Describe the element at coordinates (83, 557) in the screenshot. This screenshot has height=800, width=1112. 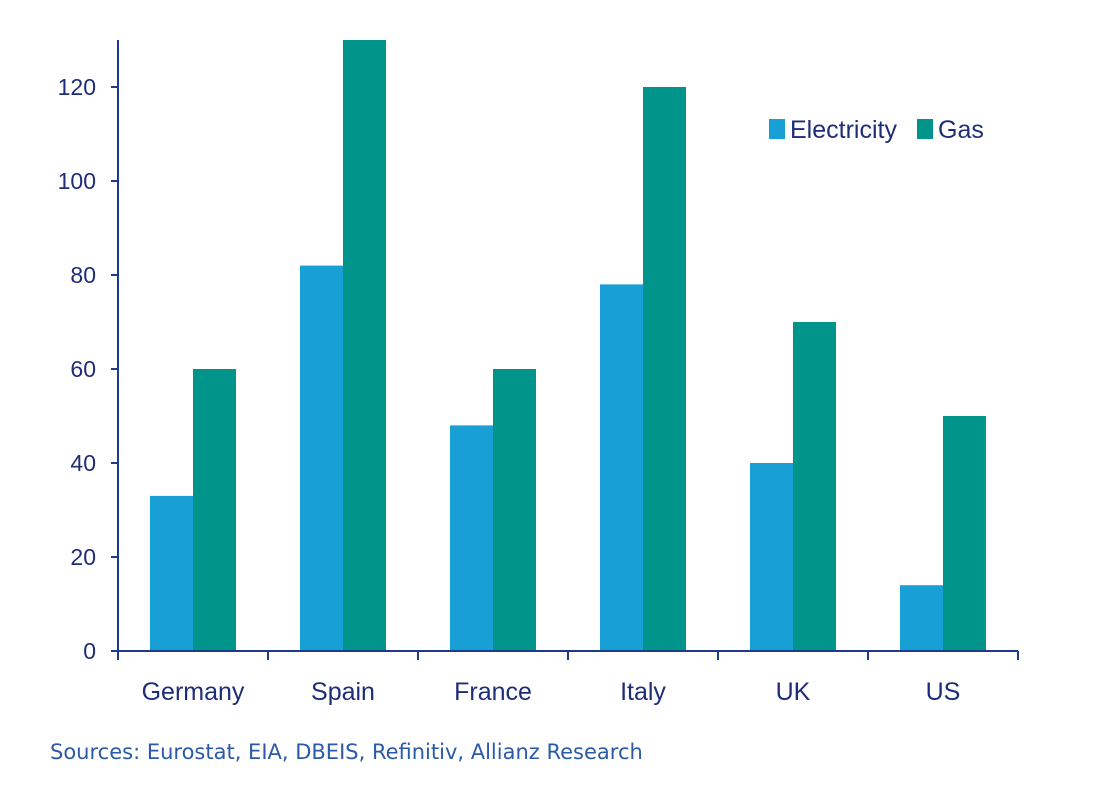
I see `y-tick-label: 20` at that location.